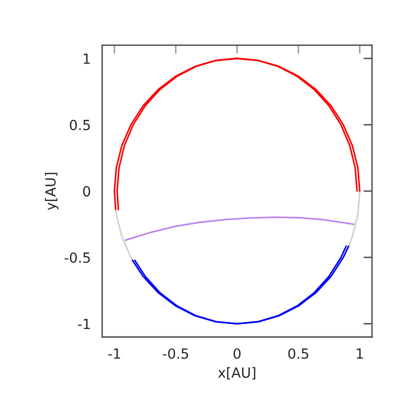  What do you see at coordinates (237, 353) in the screenshot?
I see `x-tick-label: 0` at bounding box center [237, 353].